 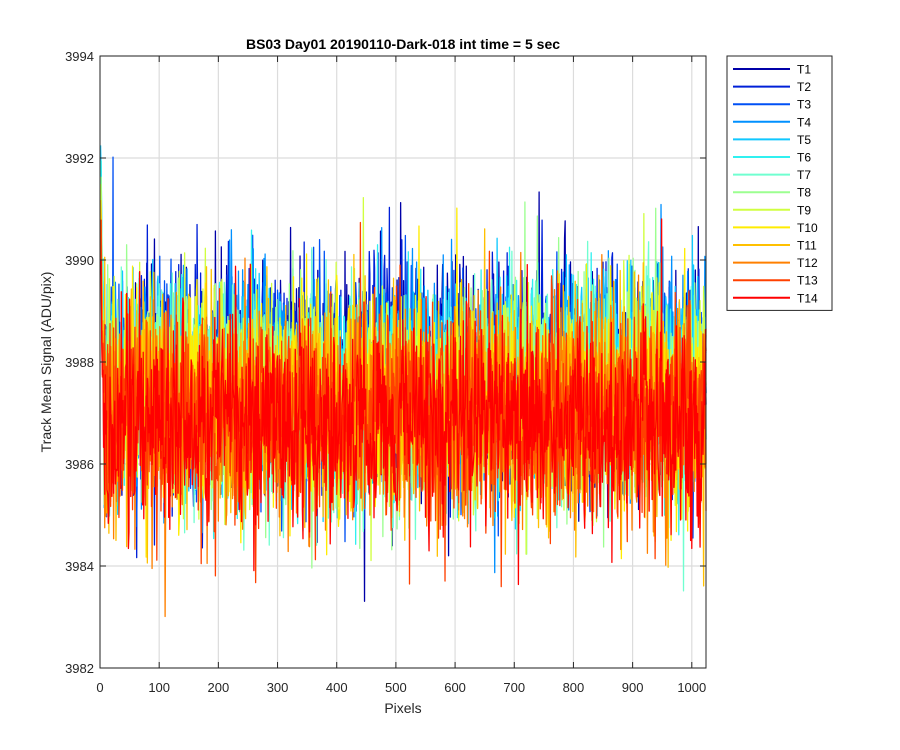 I want to click on y-tick-label: 3994, so click(x=79, y=56).